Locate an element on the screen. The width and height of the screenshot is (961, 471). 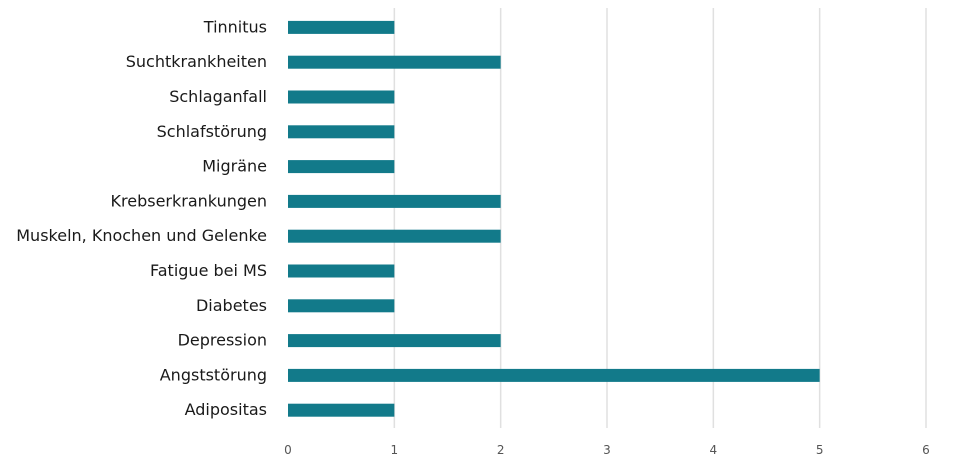
category-label-9: Depression is located at coordinates (222, 340).